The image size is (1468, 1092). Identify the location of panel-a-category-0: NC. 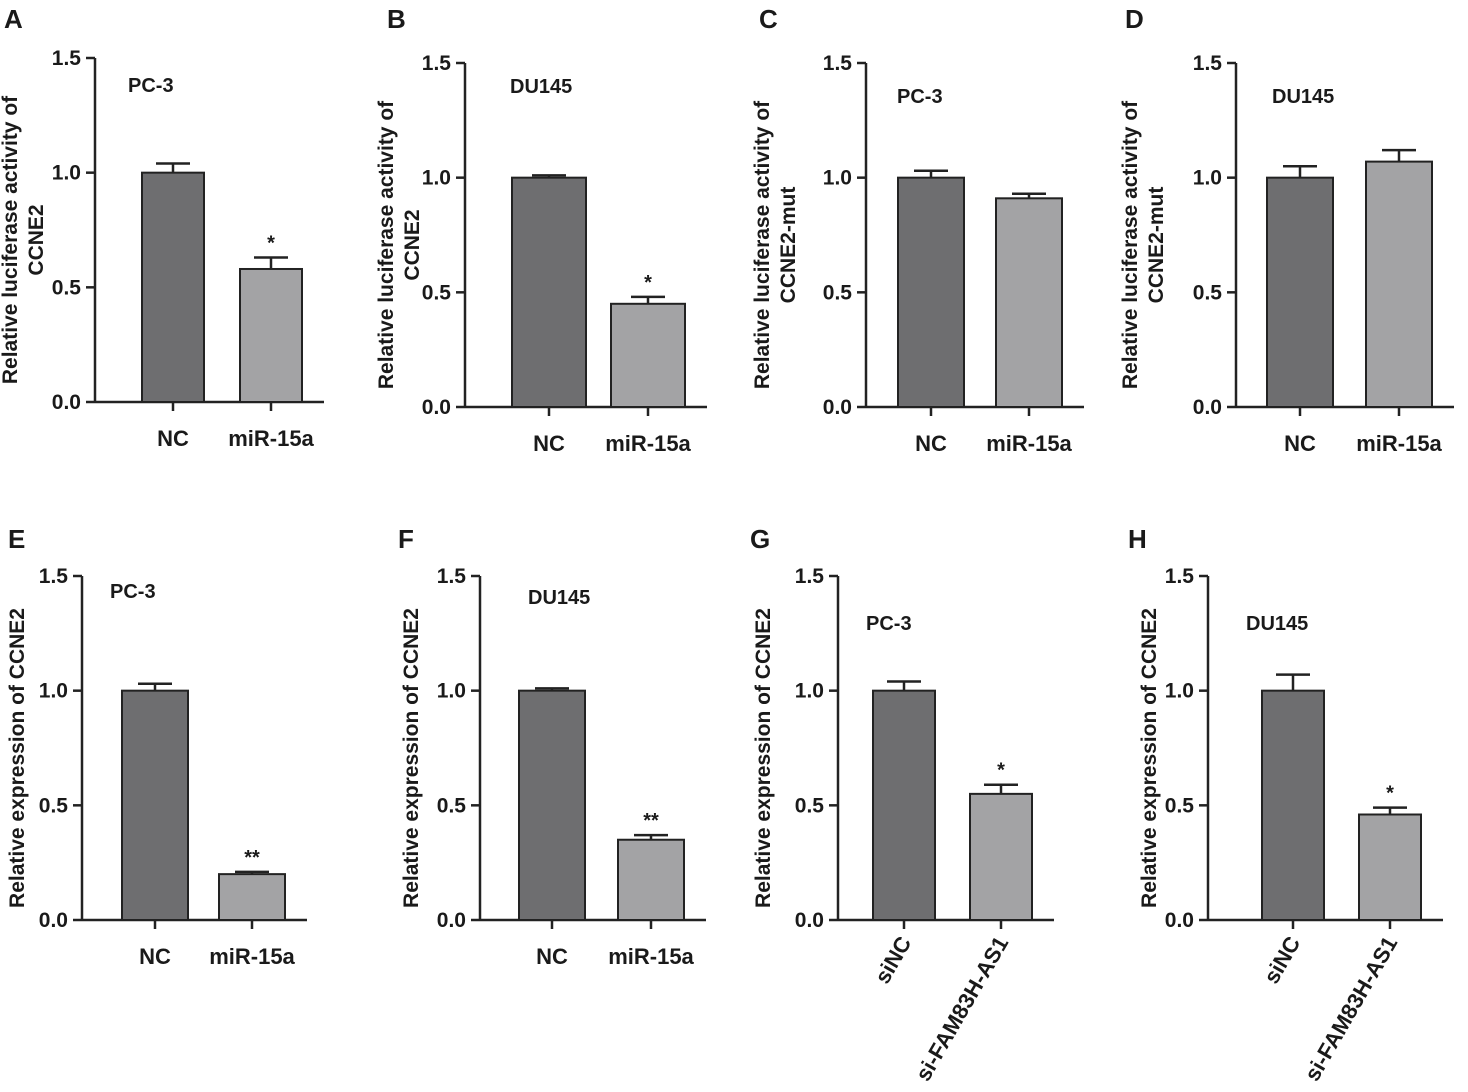
(173, 438).